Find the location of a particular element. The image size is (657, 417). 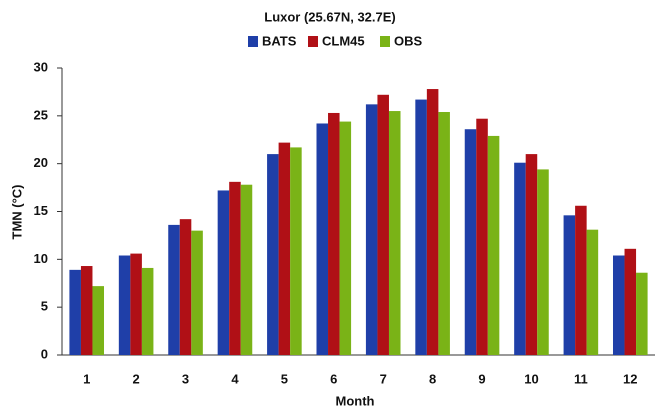

x-tick-label: 2 is located at coordinates (136, 378).